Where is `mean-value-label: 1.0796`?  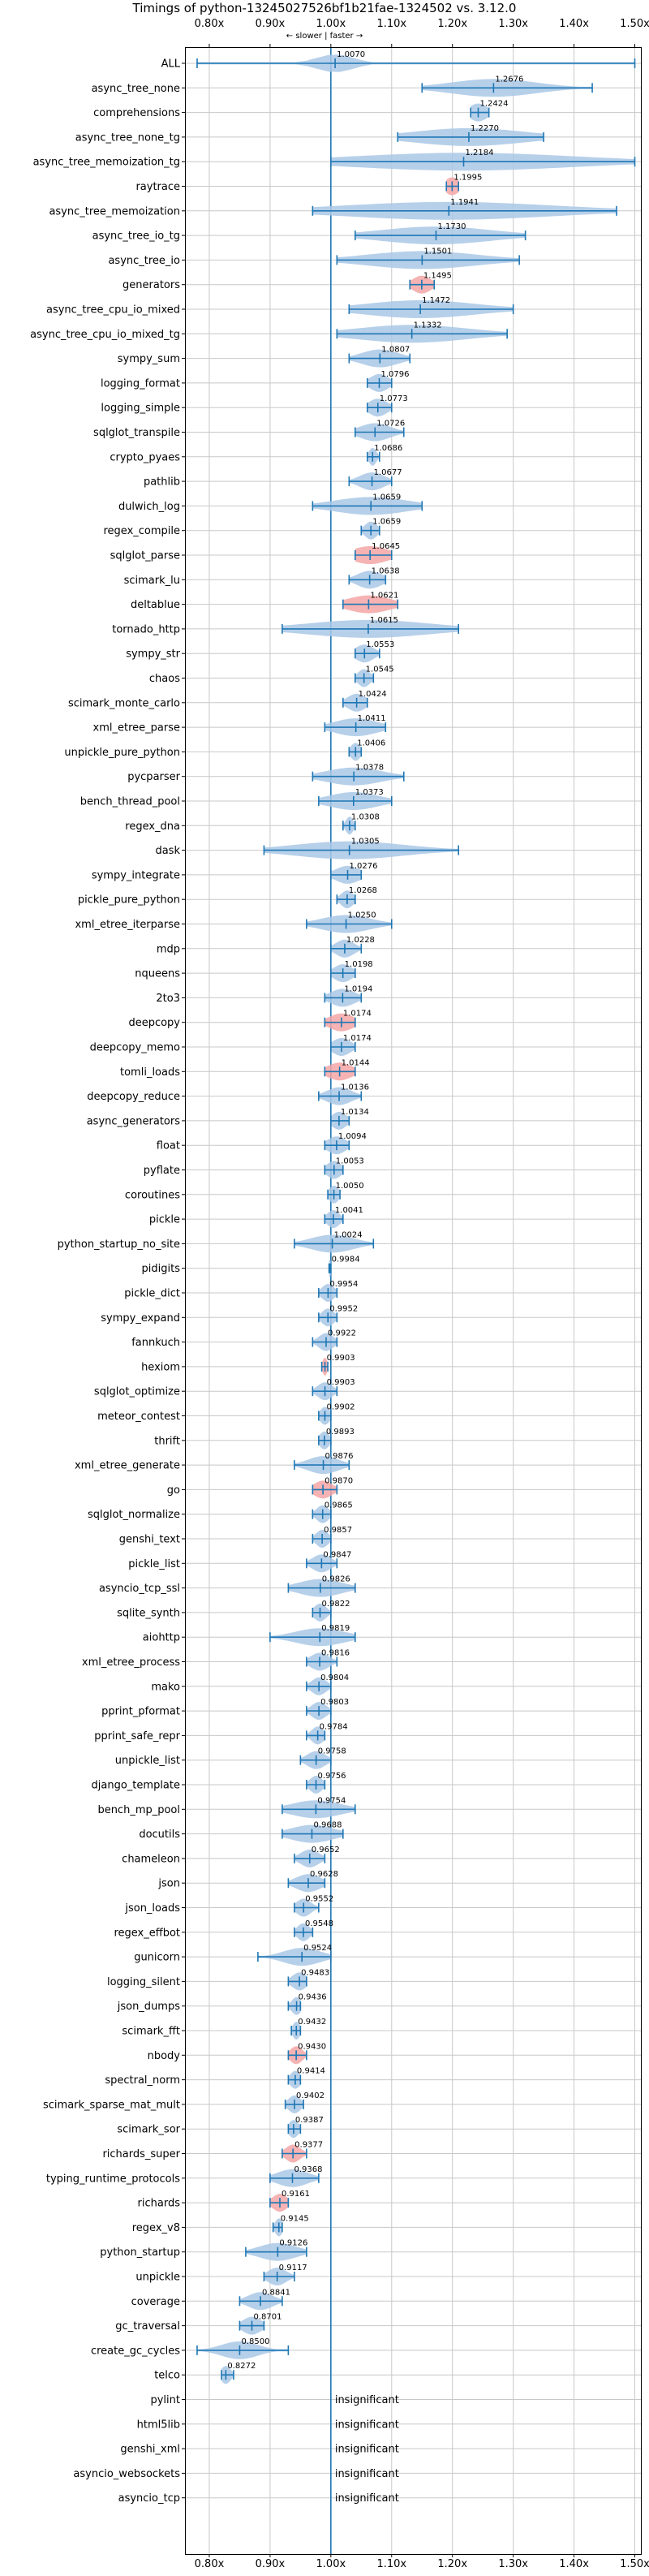 mean-value-label: 1.0796 is located at coordinates (394, 374).